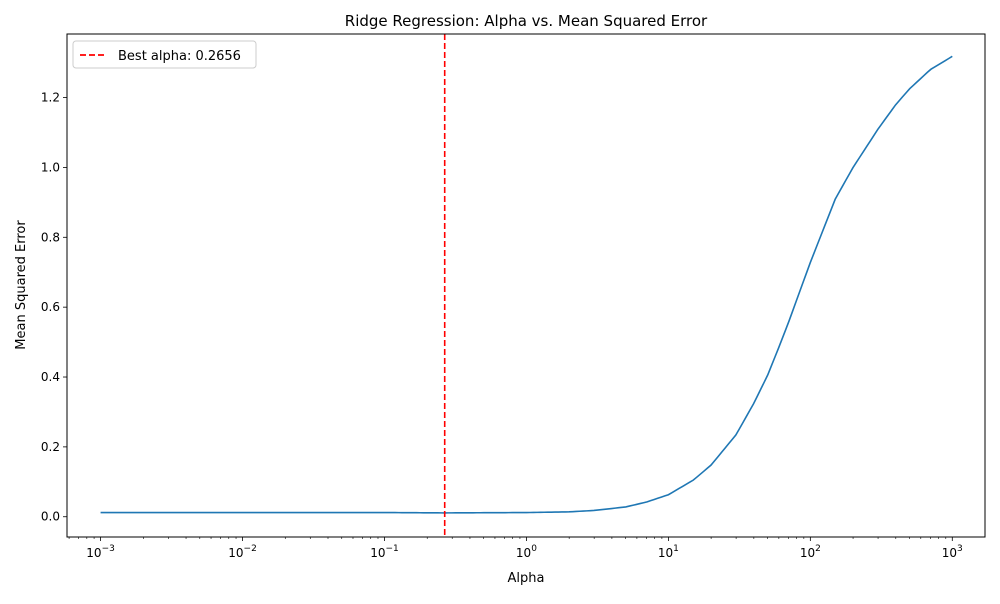 The height and width of the screenshot is (604, 1000). What do you see at coordinates (810, 552) in the screenshot?
I see `x-tick-label: 10²` at bounding box center [810, 552].